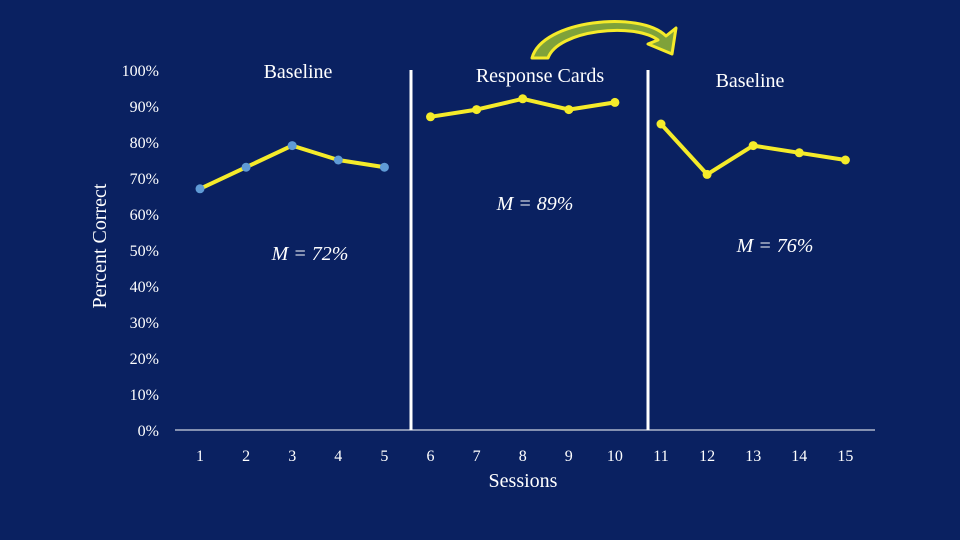  Describe the element at coordinates (535, 204) in the screenshot. I see `phase-mean-label: M = 89%` at that location.